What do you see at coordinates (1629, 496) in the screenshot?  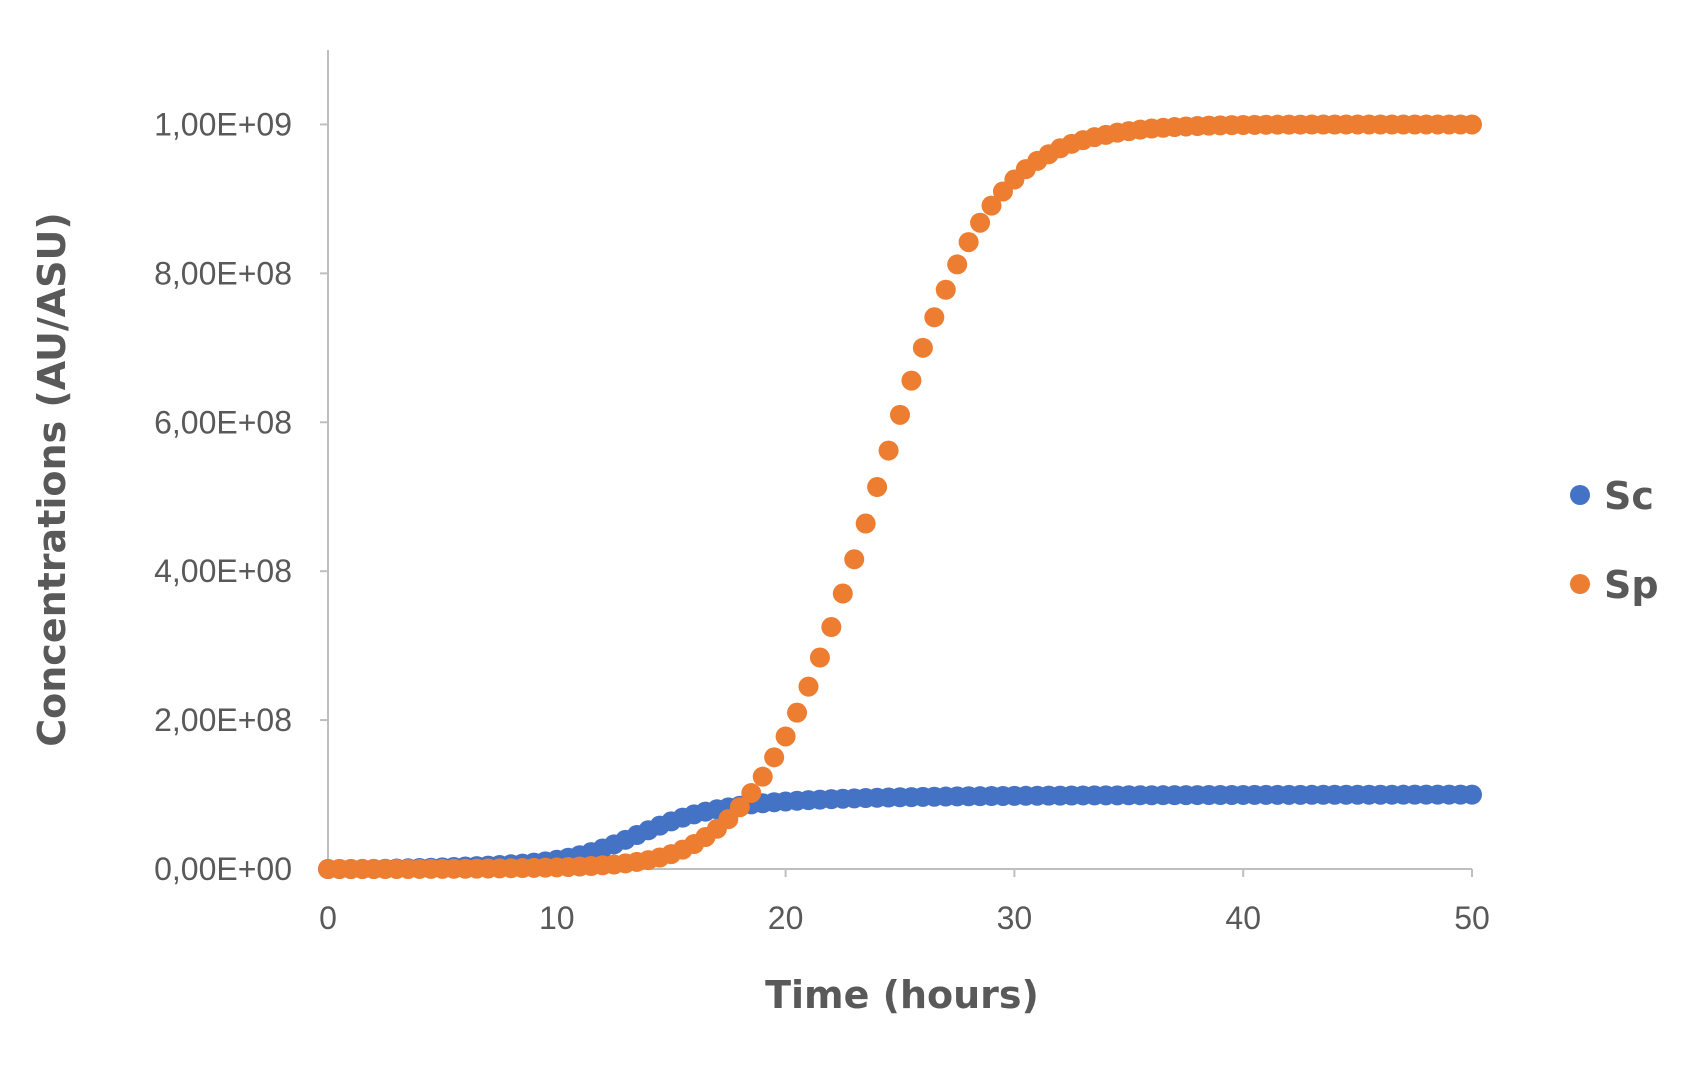 I see `legend-label-sc: Sc` at bounding box center [1629, 496].